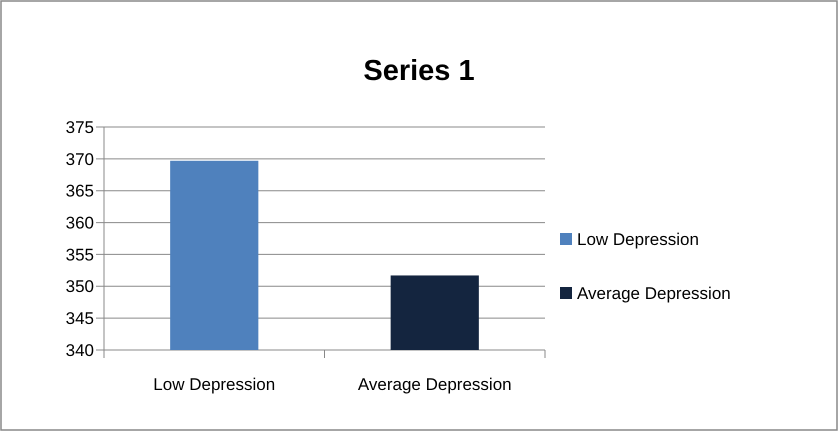 The image size is (838, 431). What do you see at coordinates (80, 223) in the screenshot?
I see `y-tick-label: 360` at bounding box center [80, 223].